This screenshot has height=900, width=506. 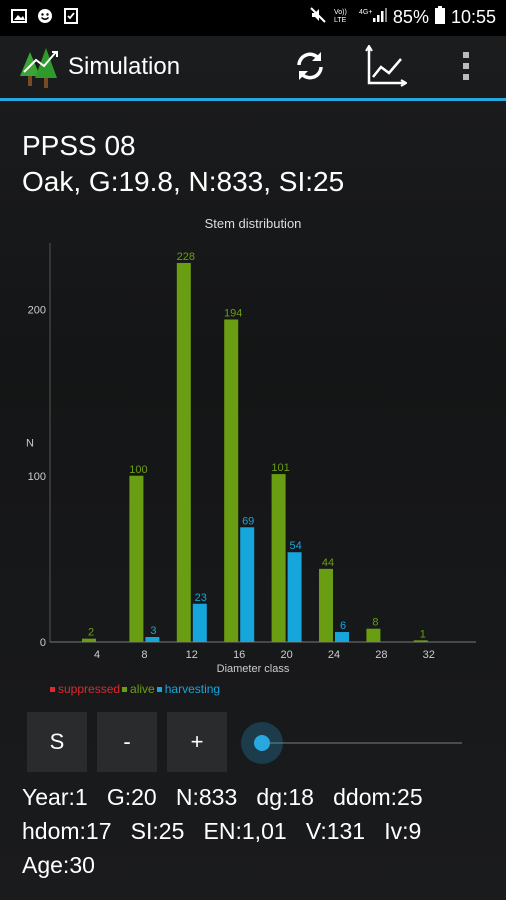 I want to click on chart-title: Stem distribution, so click(x=253, y=223).